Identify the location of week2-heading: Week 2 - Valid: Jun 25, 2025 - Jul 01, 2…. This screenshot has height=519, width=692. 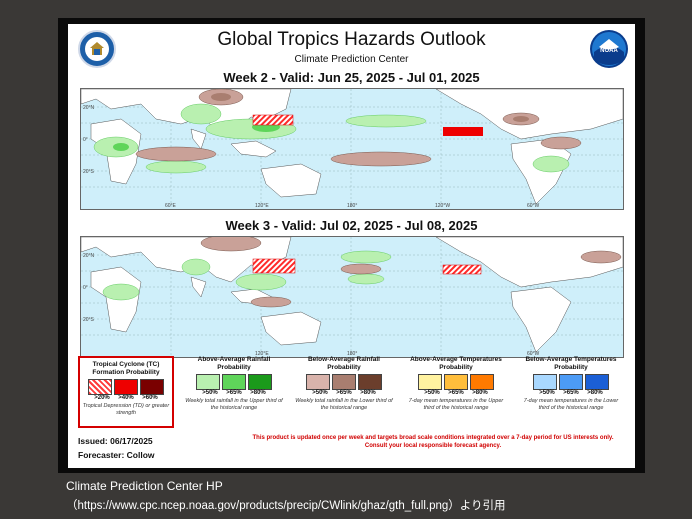
(351, 77).